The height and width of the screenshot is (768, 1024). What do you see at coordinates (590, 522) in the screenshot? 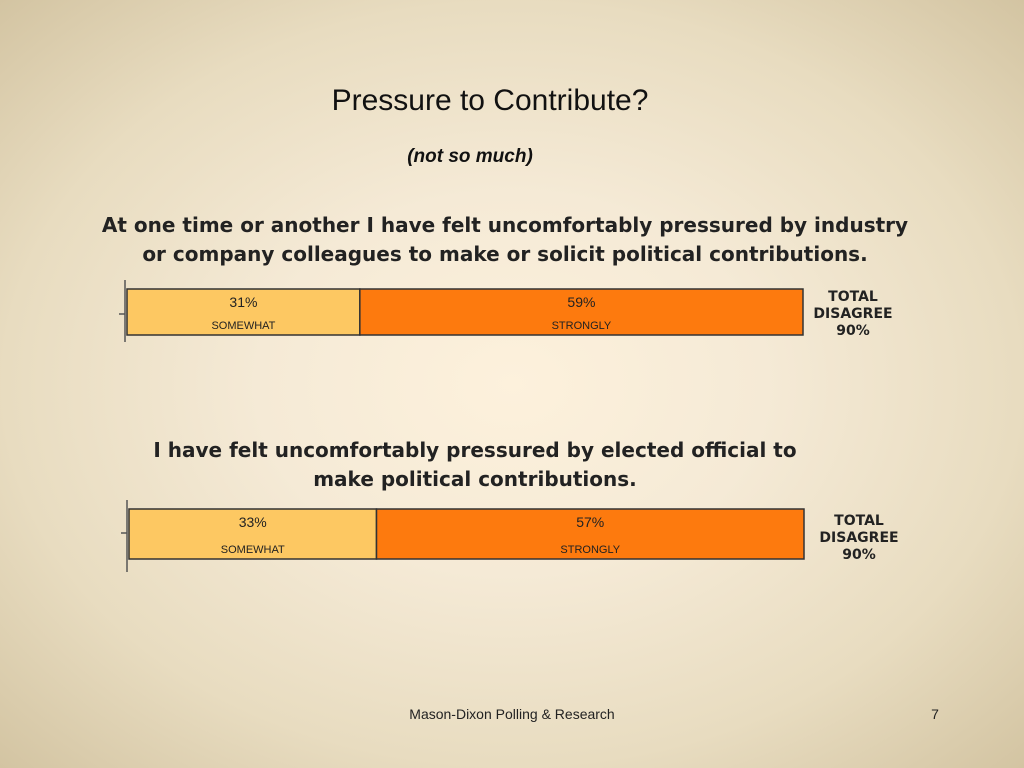
I see `value-label-strongly: 57%` at bounding box center [590, 522].